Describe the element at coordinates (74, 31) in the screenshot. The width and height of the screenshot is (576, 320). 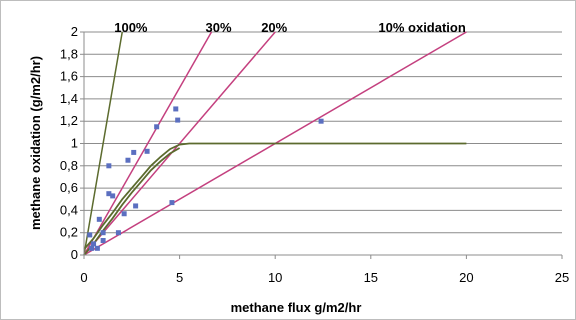
I see `y-tick-label: 2` at that location.